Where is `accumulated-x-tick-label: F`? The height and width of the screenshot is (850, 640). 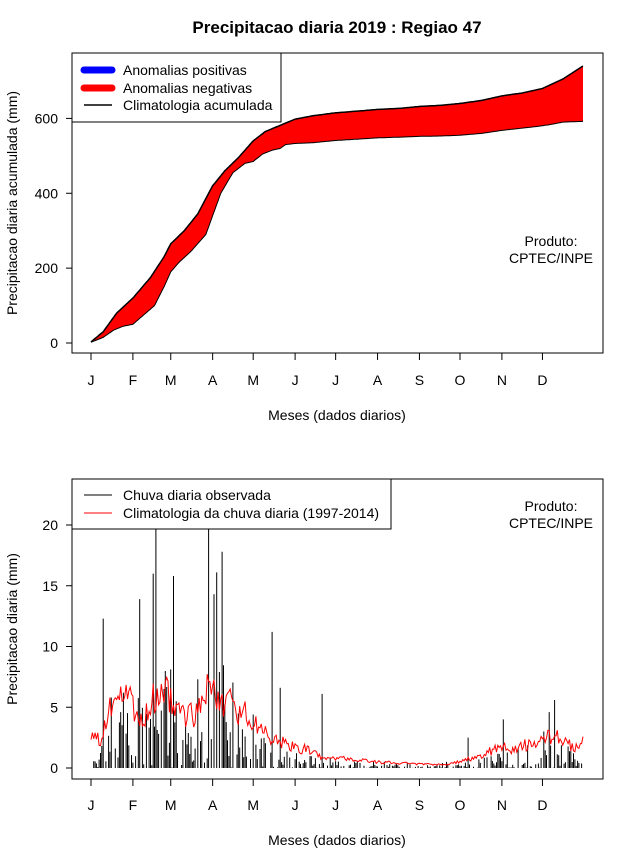 accumulated-x-tick-label: F is located at coordinates (133, 380).